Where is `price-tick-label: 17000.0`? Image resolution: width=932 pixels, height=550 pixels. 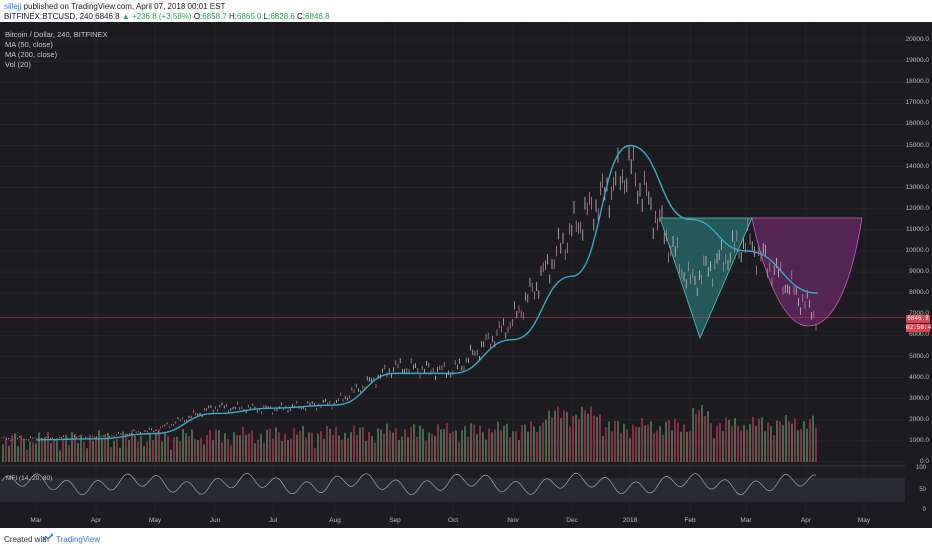
price-tick-label: 17000.0 is located at coordinates (917, 103).